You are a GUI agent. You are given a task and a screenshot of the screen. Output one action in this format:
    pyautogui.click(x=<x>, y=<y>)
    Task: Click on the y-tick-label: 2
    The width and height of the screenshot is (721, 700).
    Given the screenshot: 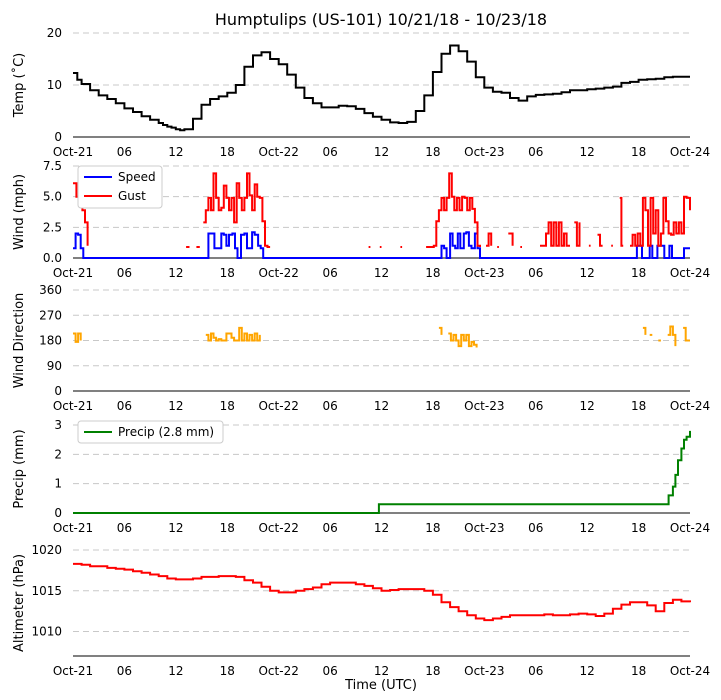 What is the action you would take?
    pyautogui.click(x=58, y=454)
    